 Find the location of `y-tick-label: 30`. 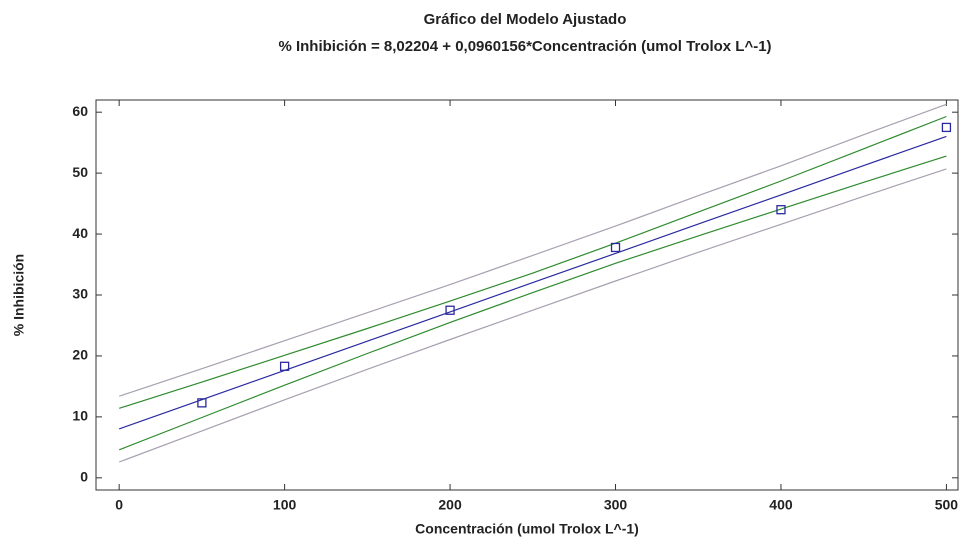

y-tick-label: 30 is located at coordinates (80, 294).